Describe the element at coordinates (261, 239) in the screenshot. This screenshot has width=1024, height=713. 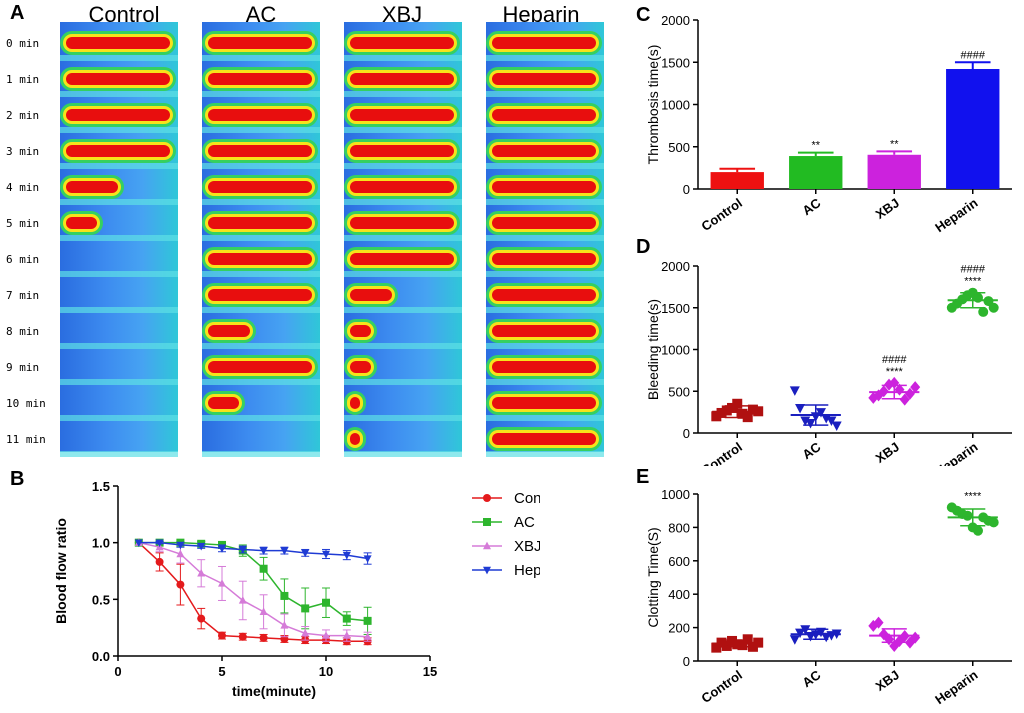
I see `flow-image-strip-ac` at that location.